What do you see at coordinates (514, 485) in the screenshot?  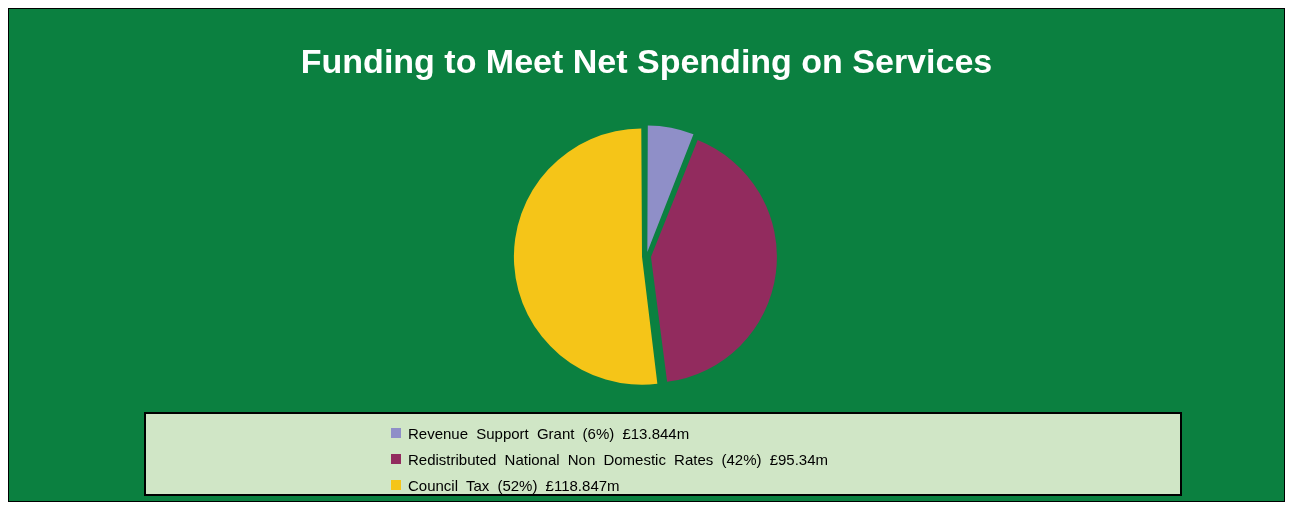 I see `legend-label: Council Tax (52%) £118.847m` at bounding box center [514, 485].